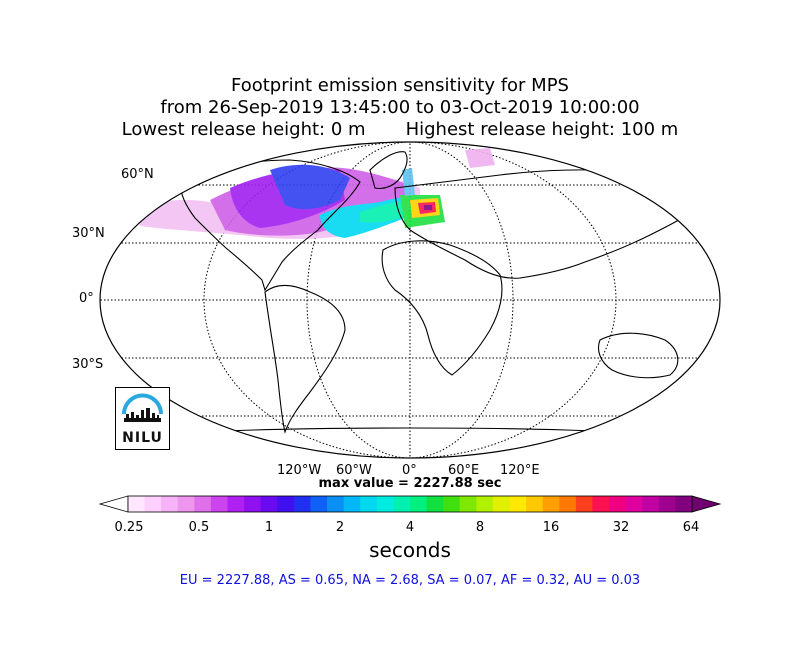 The image size is (800, 650). Describe the element at coordinates (142, 438) in the screenshot. I see `nilu-logo-text: NILU` at that location.